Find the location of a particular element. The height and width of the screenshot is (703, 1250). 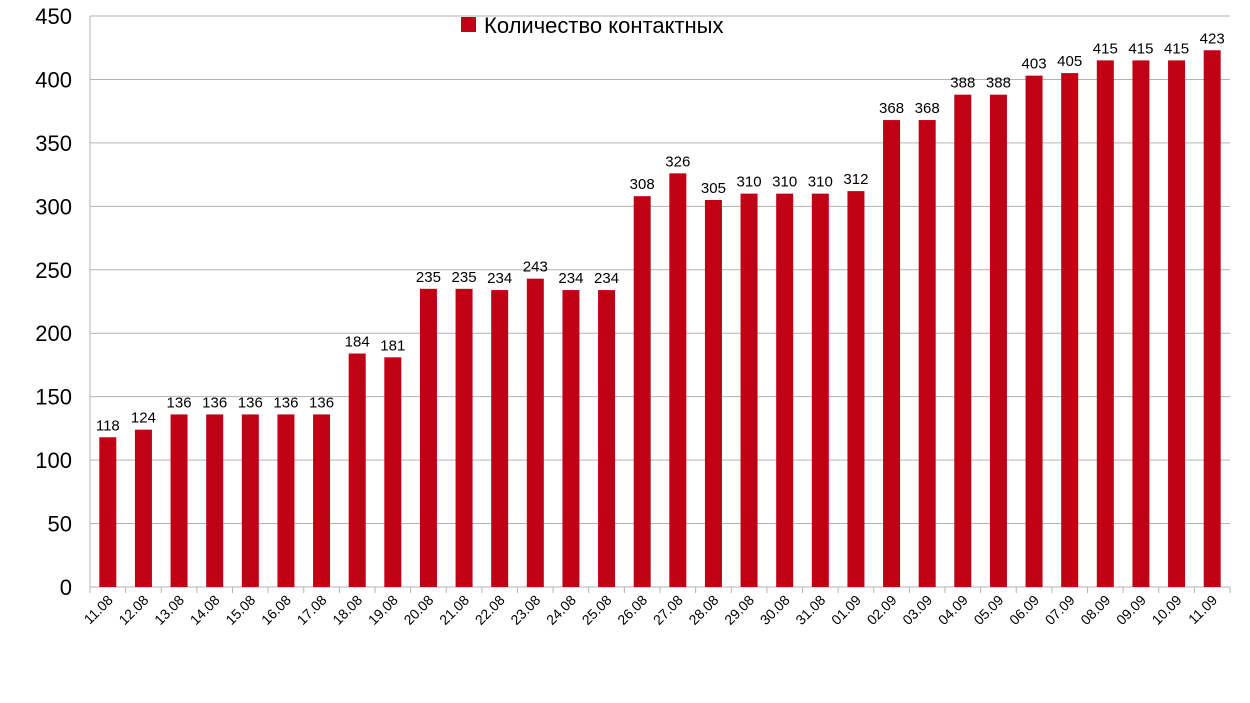

x-tick-label: 22.08 is located at coordinates (490, 610).